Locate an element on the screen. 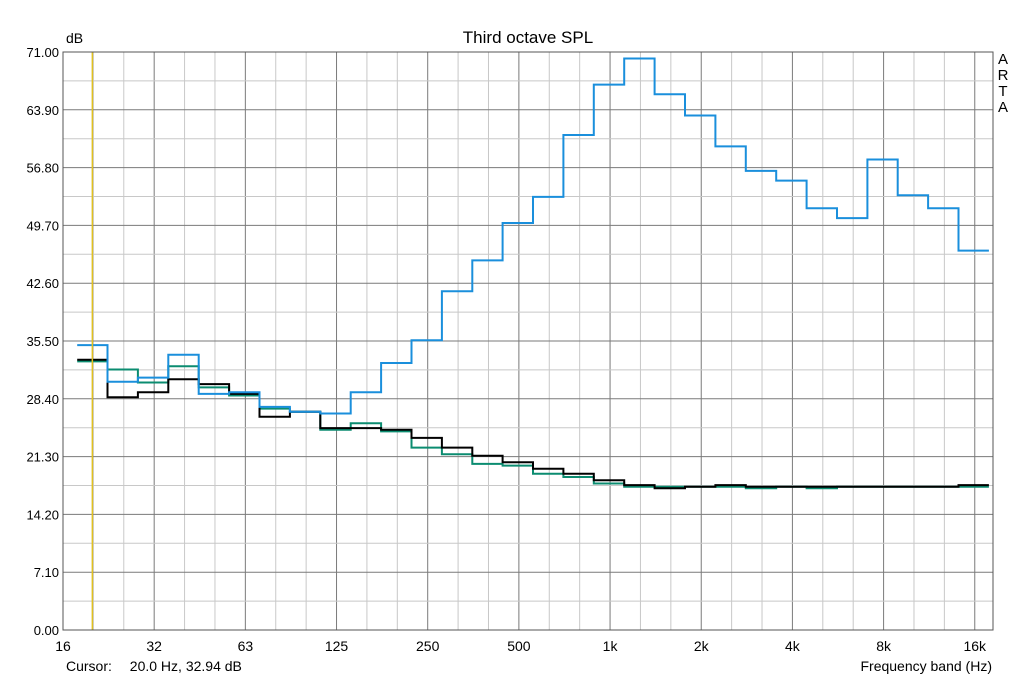 This screenshot has width=1024, height=680. x-tick-label: 250 is located at coordinates (428, 646).